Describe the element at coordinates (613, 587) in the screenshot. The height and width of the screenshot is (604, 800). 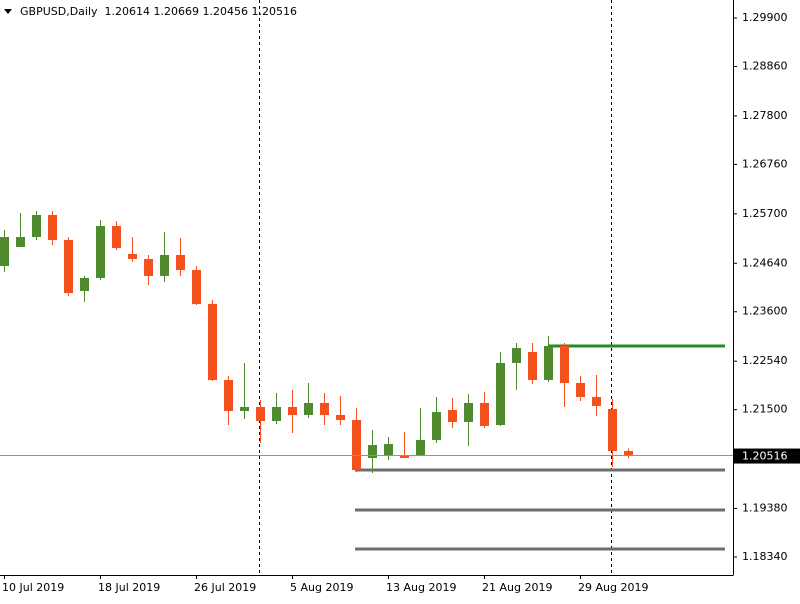
I see `x-tick-label: 29 Aug 2019` at that location.